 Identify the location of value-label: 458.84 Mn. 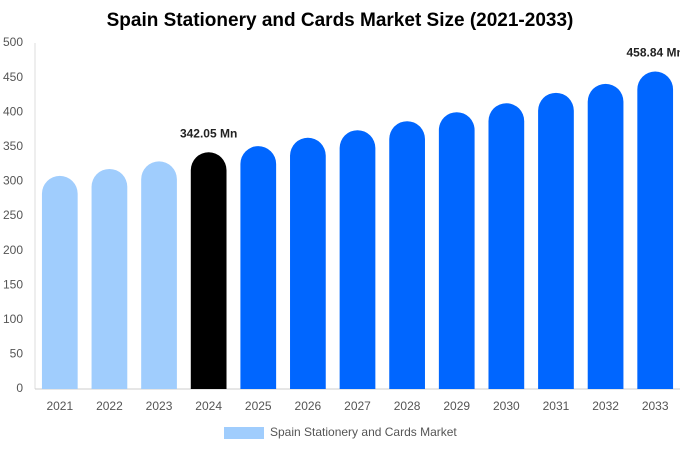
(653, 53).